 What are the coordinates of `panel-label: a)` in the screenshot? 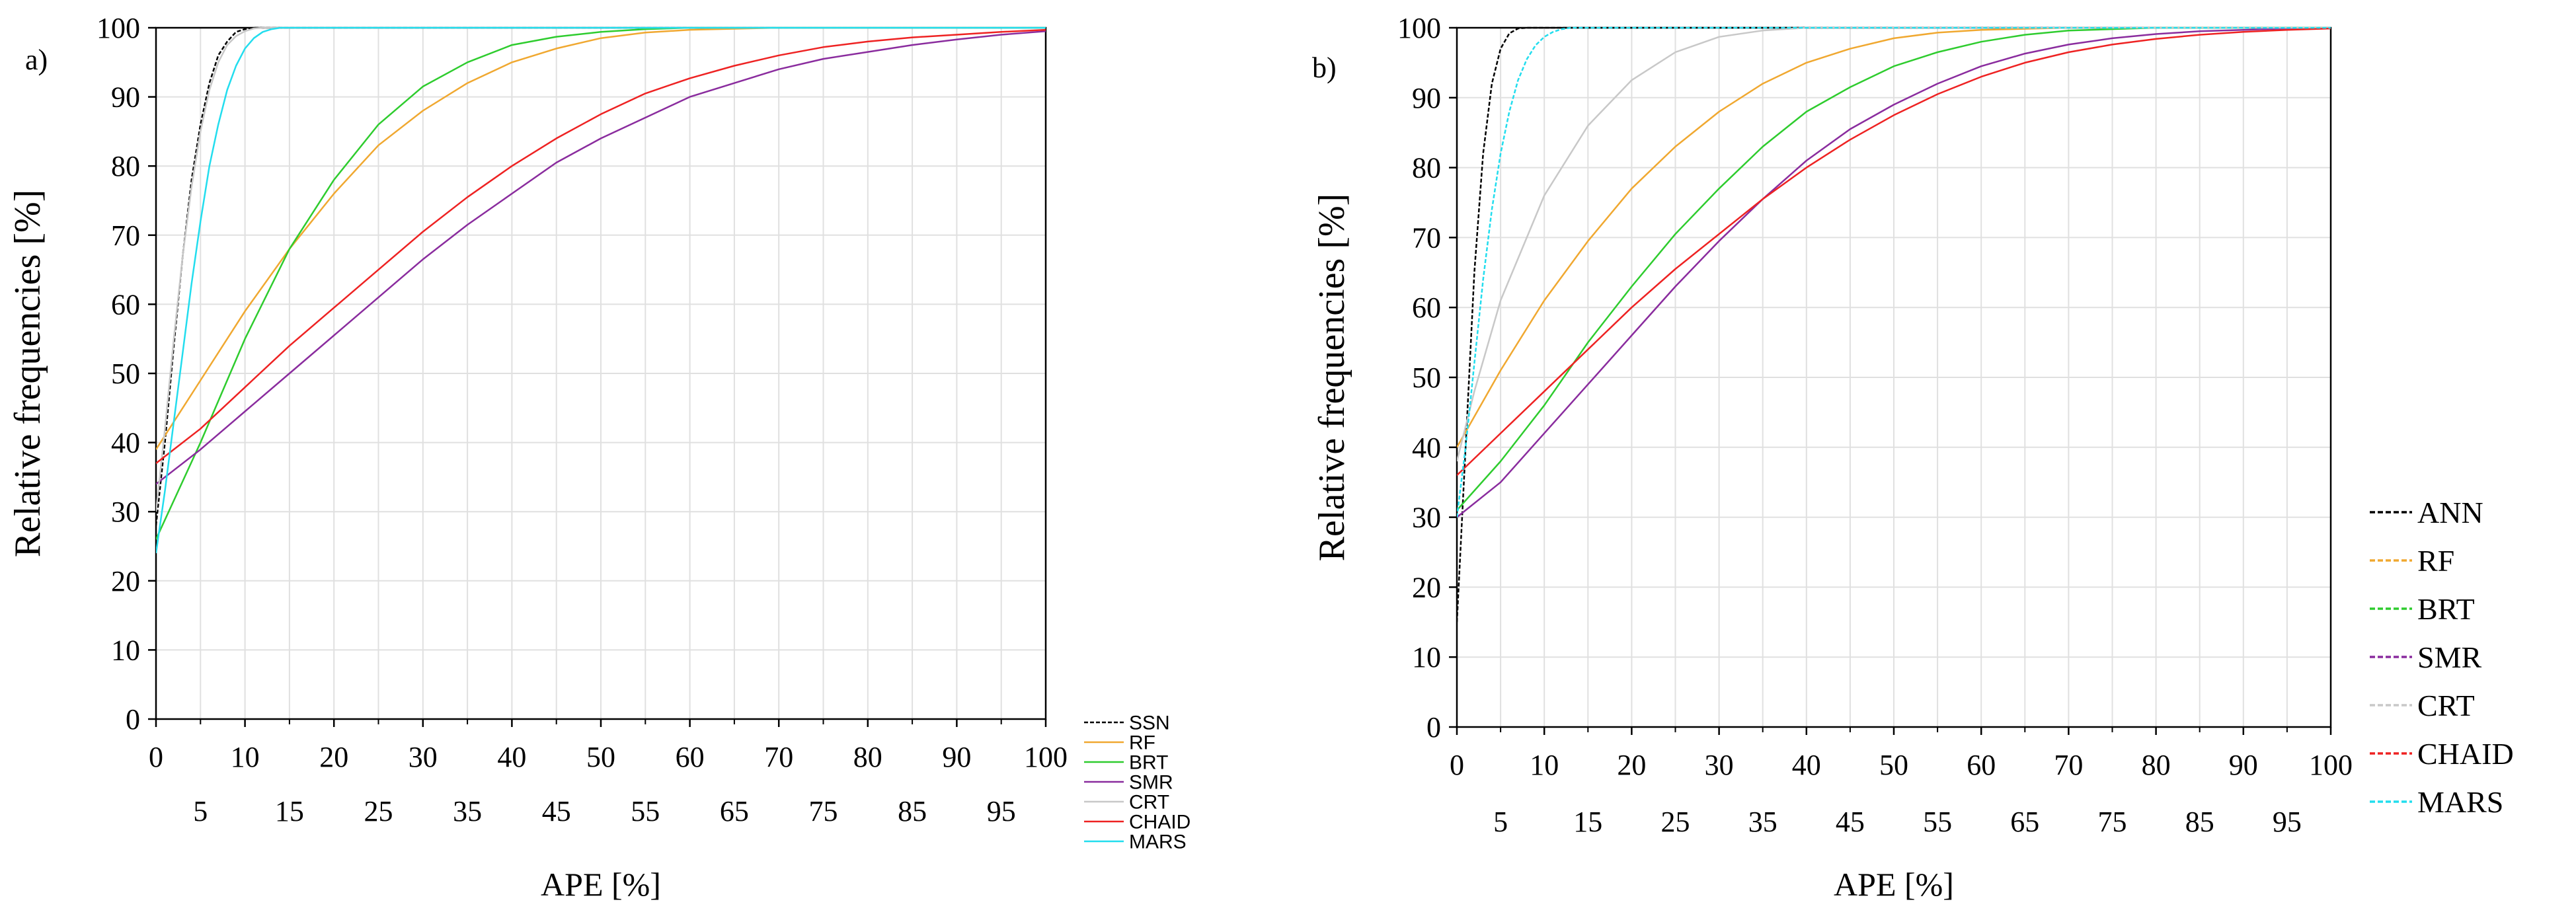 It's located at (36, 60).